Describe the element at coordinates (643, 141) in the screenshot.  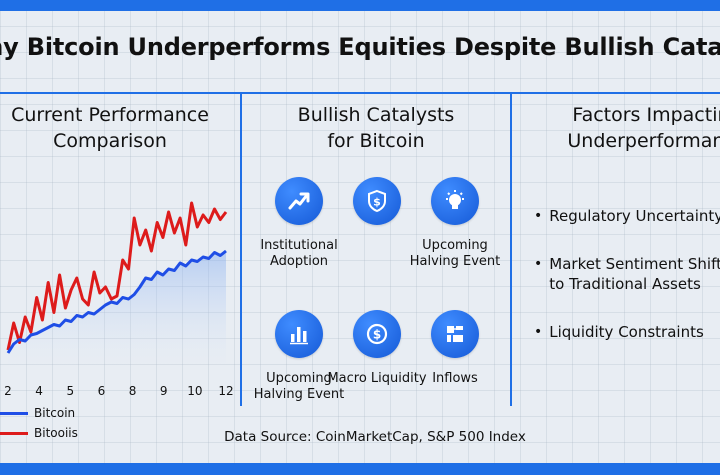
I see `factors-header-line2: Underperformance` at that location.